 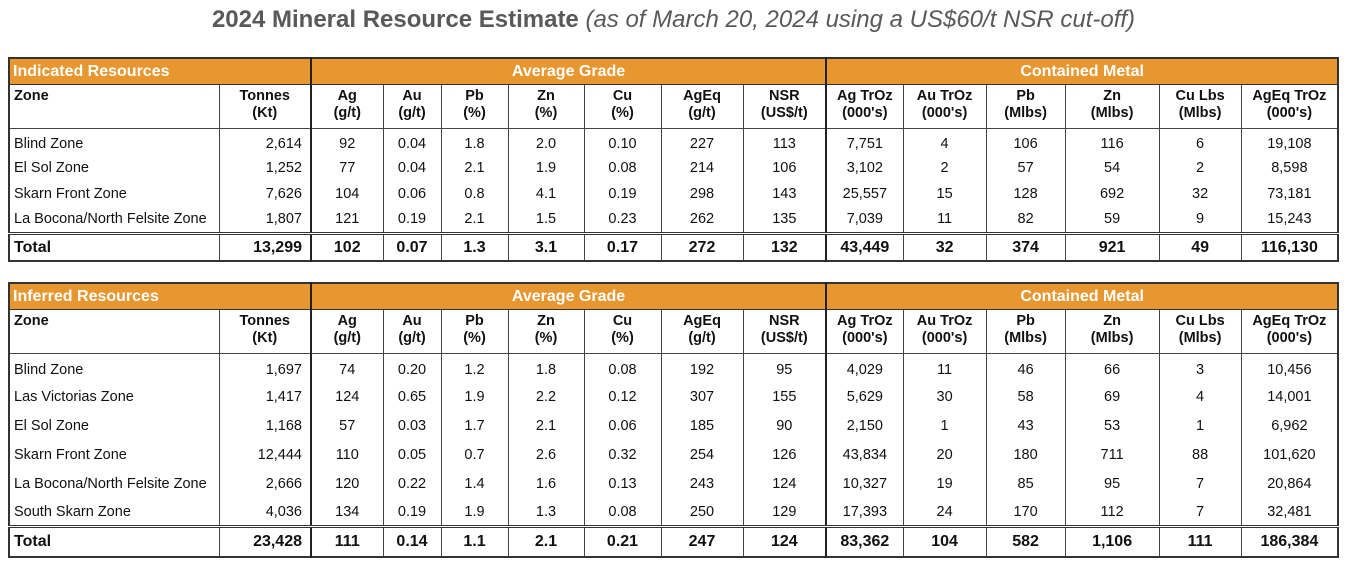 What do you see at coordinates (265, 397) in the screenshot?
I see `table-cell: 1,417` at bounding box center [265, 397].